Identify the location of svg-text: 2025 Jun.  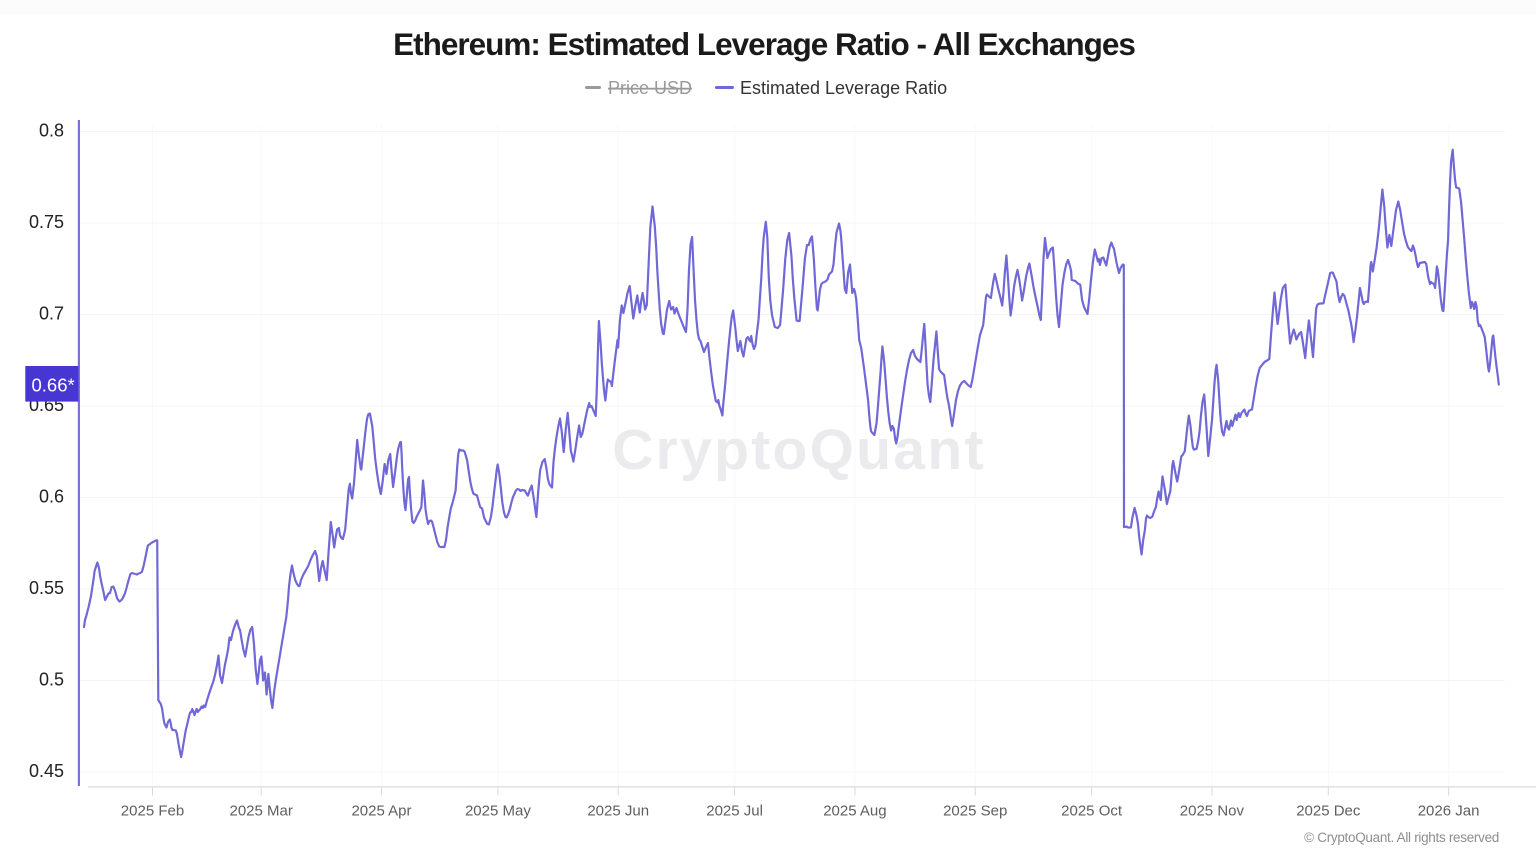
(618, 811).